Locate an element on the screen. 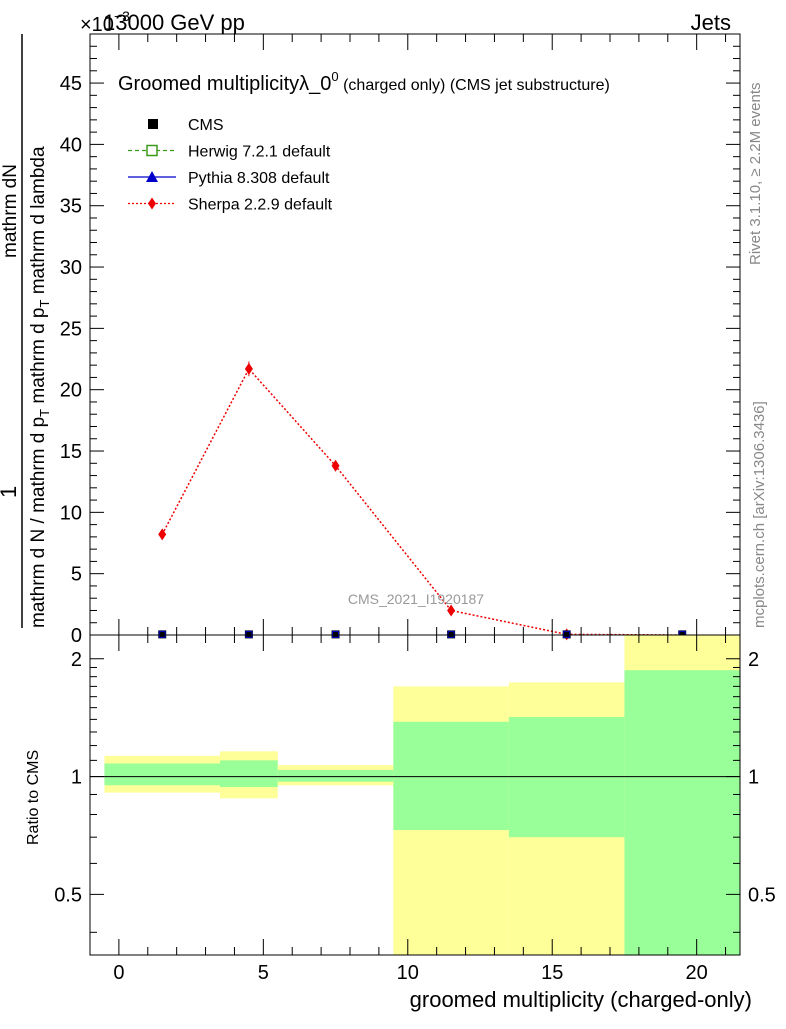  exponent-label: ×10 is located at coordinates (97, 25).